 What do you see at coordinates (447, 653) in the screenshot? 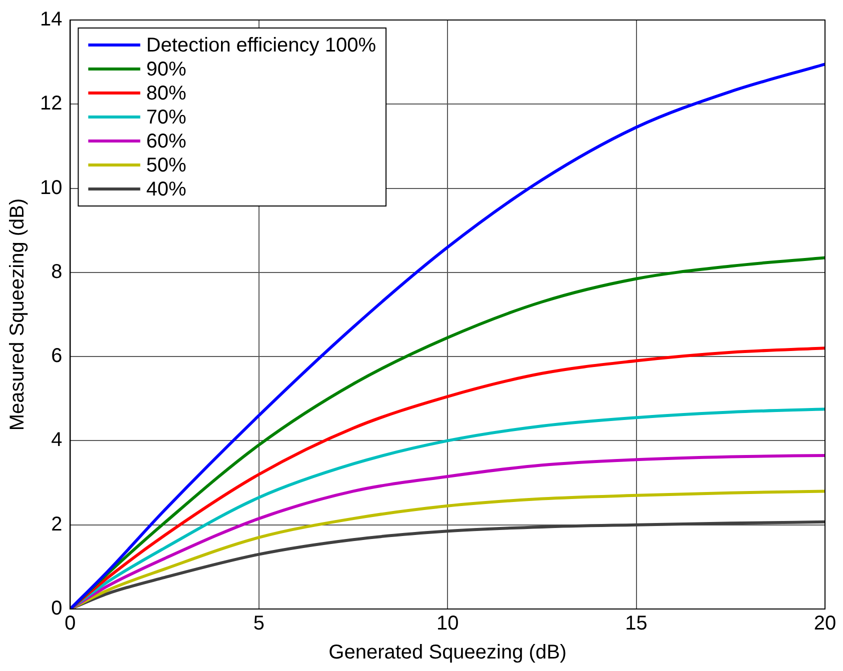
I see `x-axis-title: Generated Squeezing (dB)` at bounding box center [447, 653].